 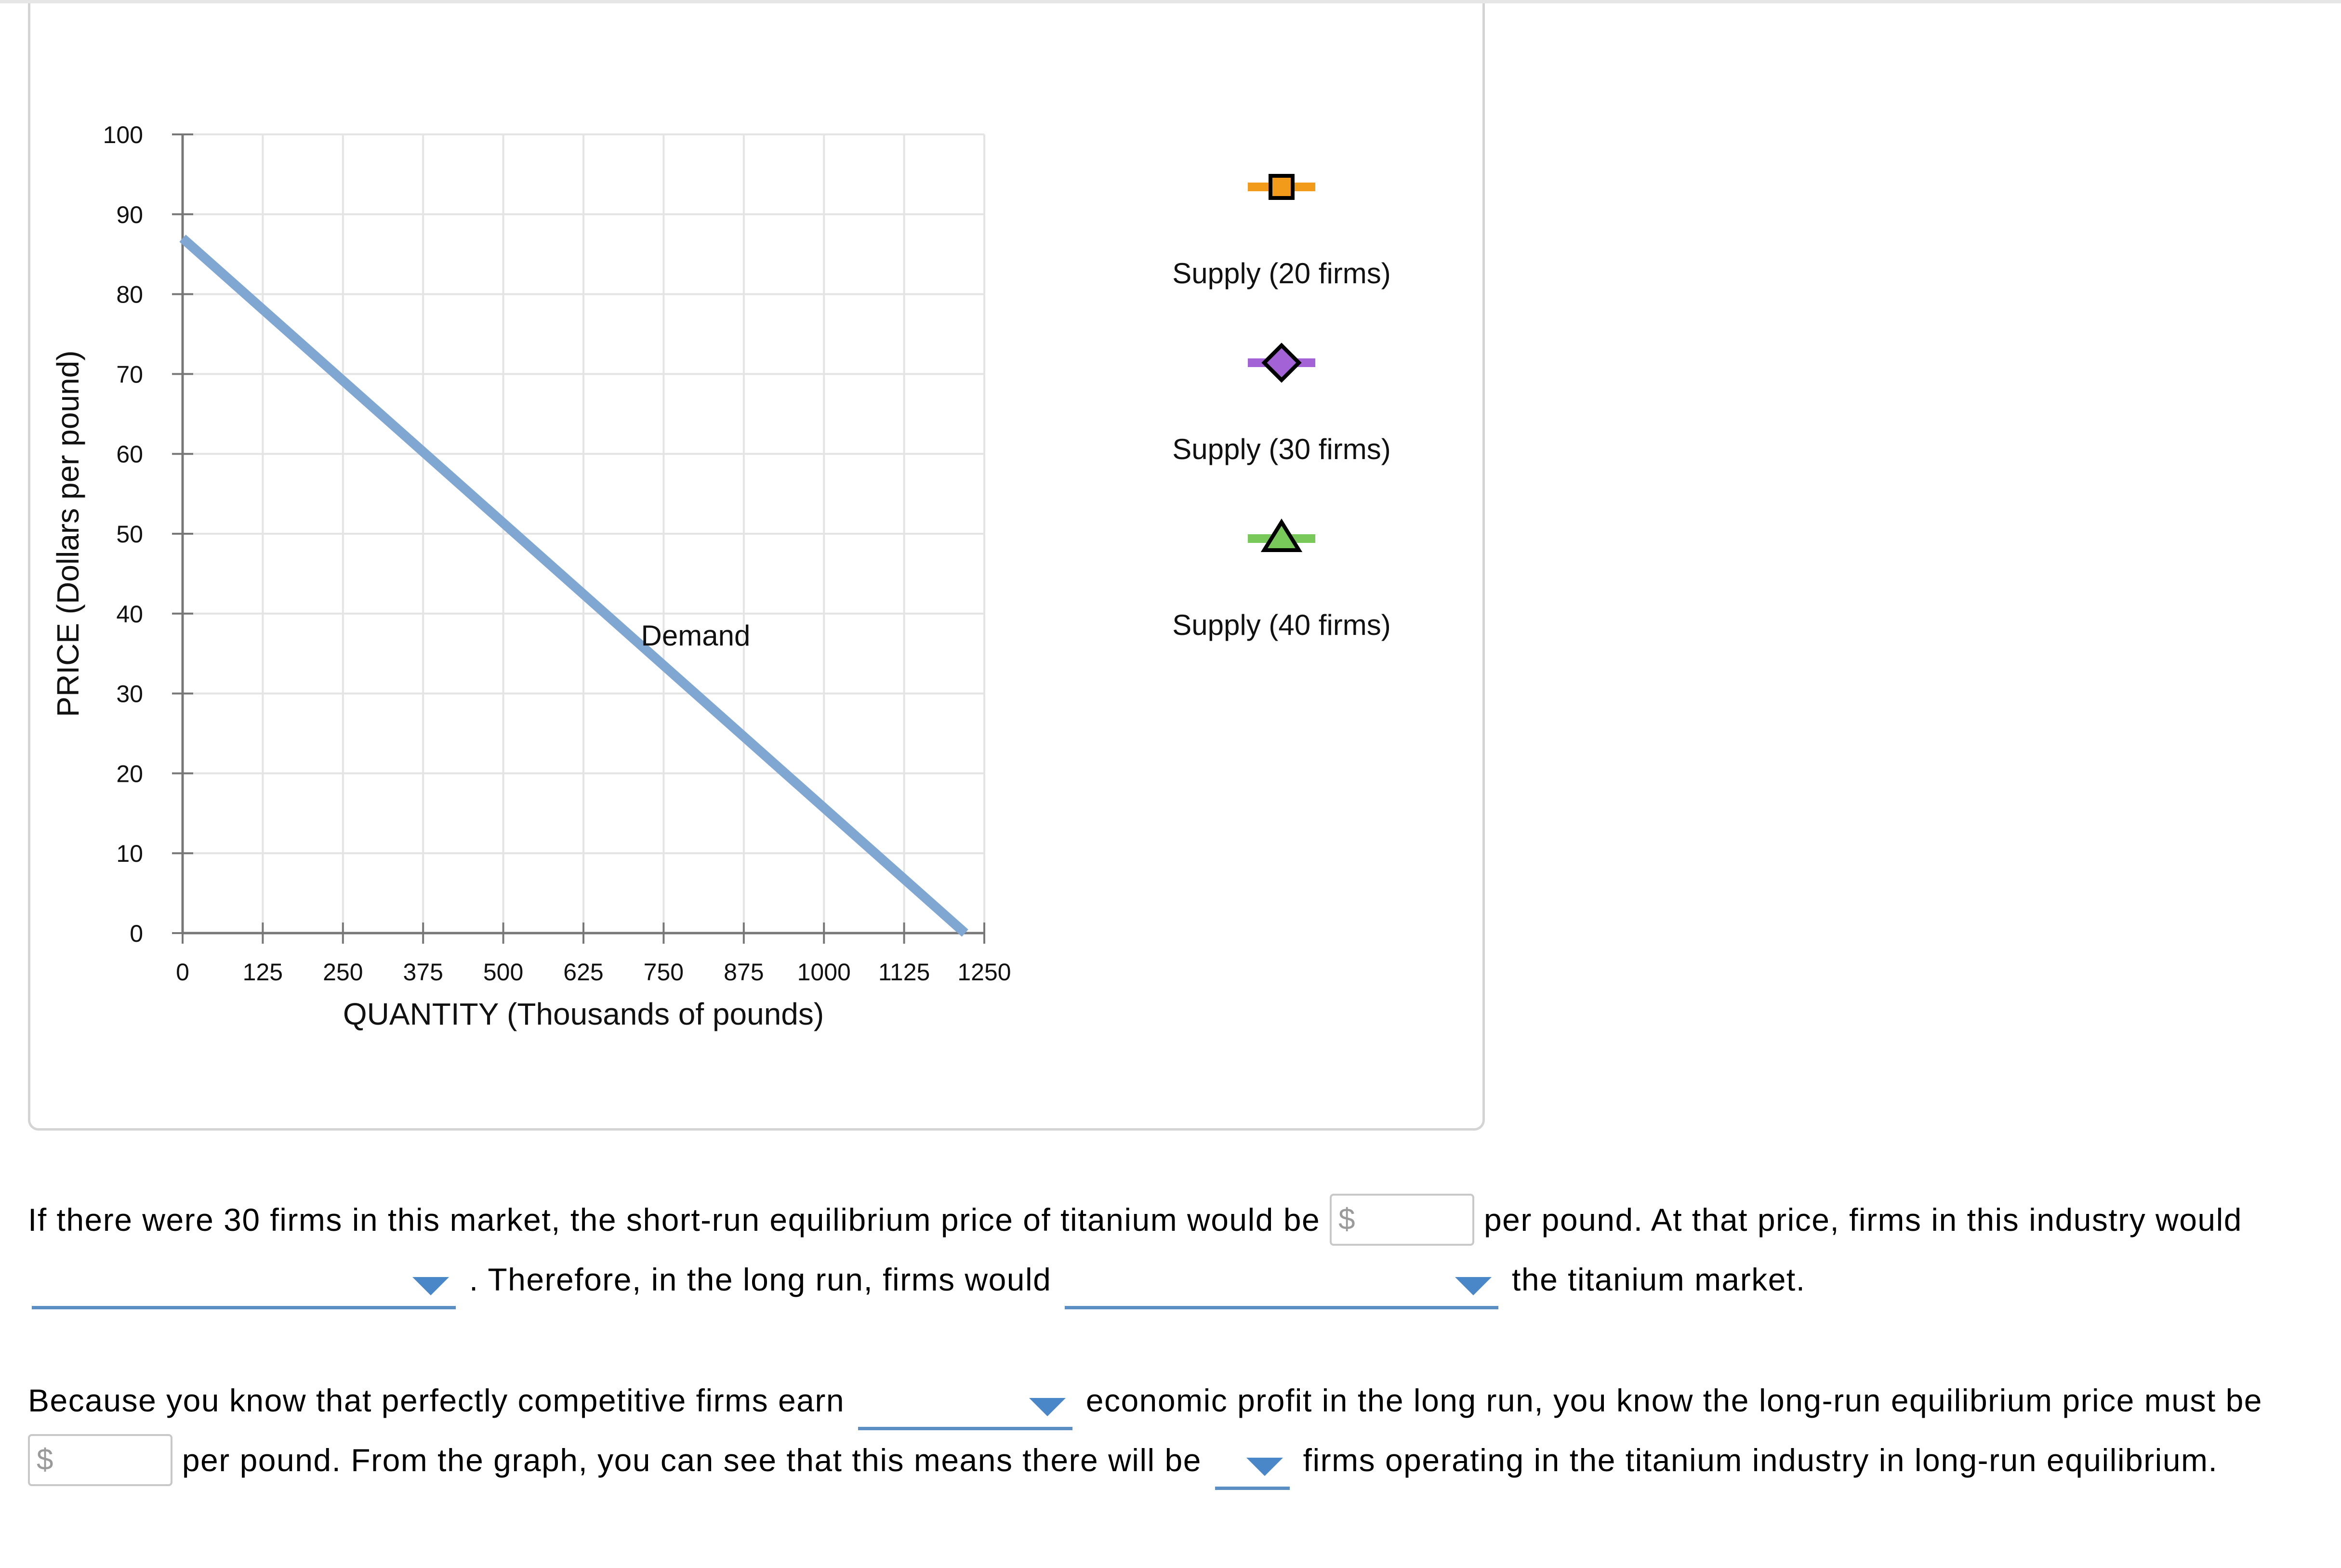 What do you see at coordinates (129, 374) in the screenshot?
I see `y-tick-label: 70` at bounding box center [129, 374].